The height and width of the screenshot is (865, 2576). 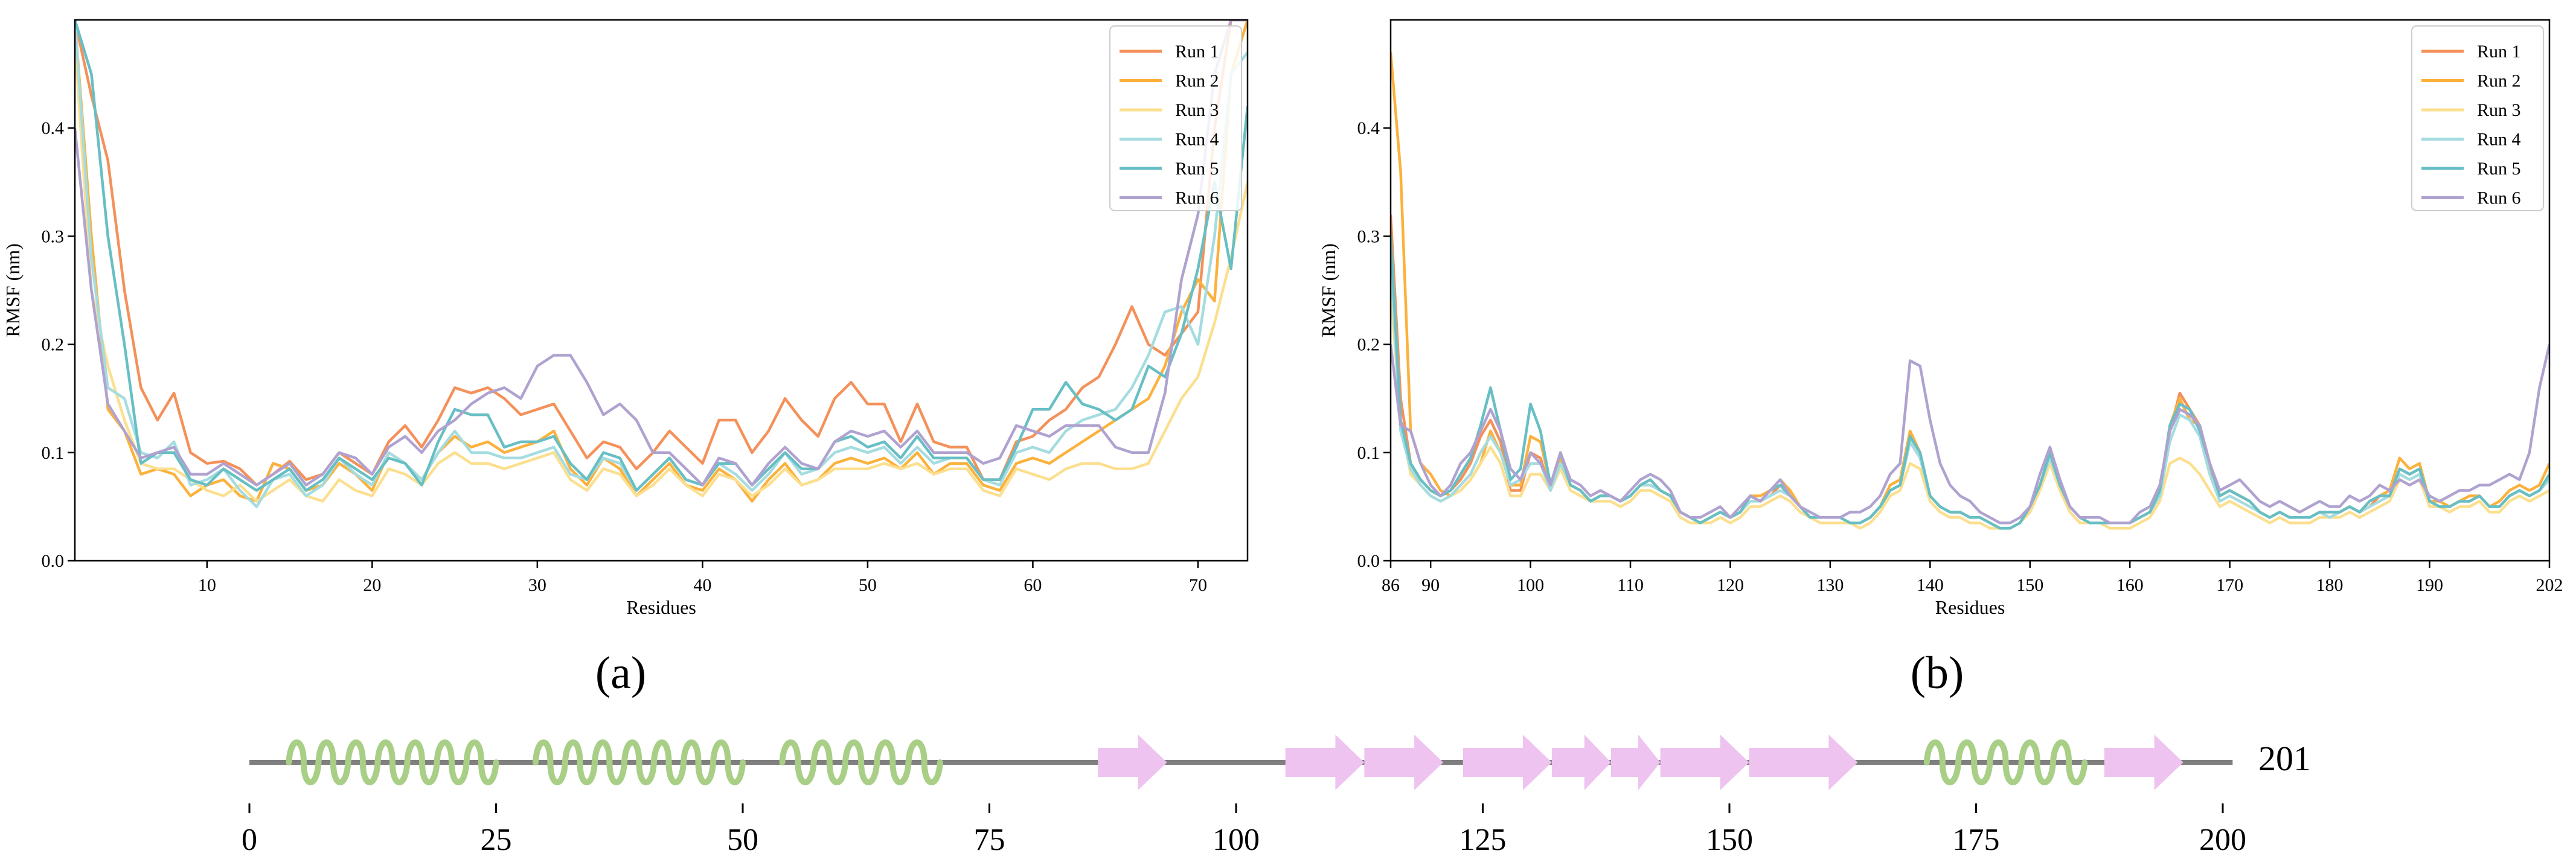 What do you see at coordinates (661, 607) in the screenshot?
I see `panel-a-x-axis-label: Residues` at bounding box center [661, 607].